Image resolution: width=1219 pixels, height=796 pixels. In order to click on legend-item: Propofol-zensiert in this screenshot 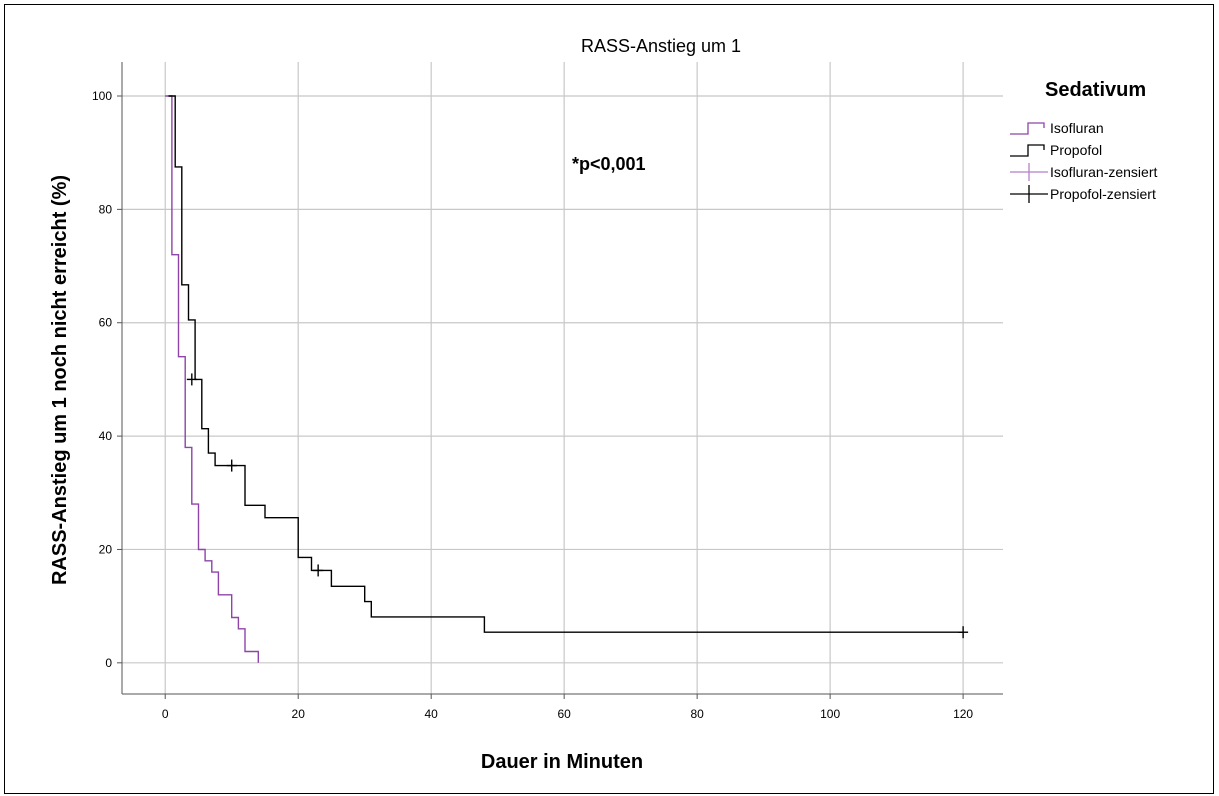, I will do `click(1083, 194)`.